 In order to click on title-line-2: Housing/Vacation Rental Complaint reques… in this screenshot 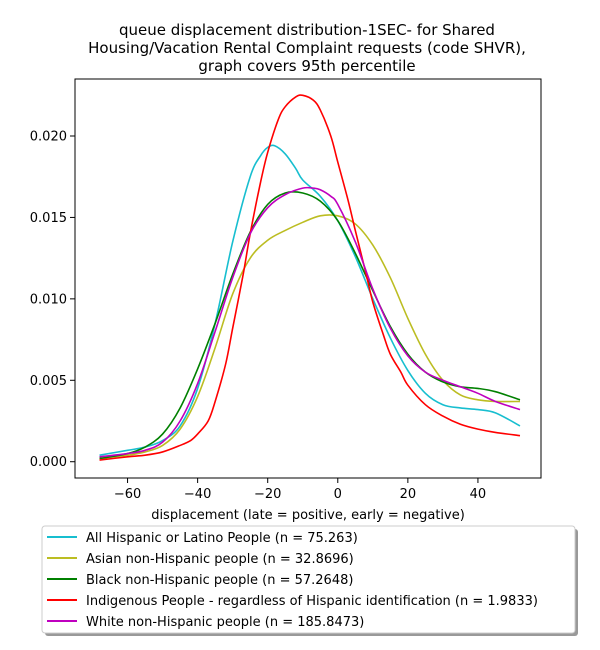, I will do `click(307, 48)`.